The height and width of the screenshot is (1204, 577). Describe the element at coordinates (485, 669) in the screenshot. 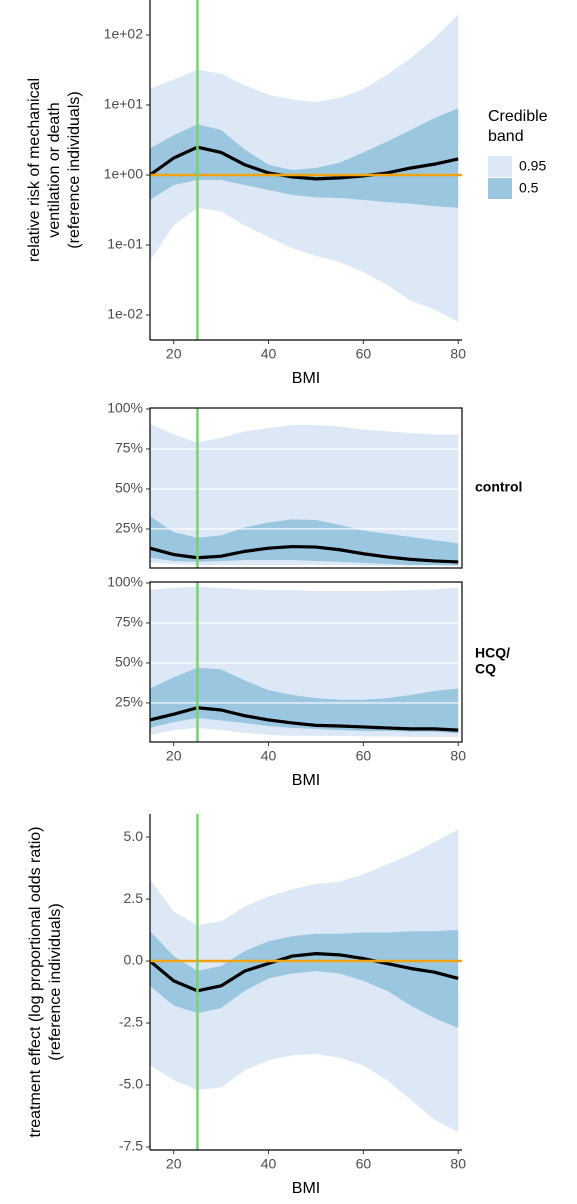

I see `facet-label: CQ` at that location.